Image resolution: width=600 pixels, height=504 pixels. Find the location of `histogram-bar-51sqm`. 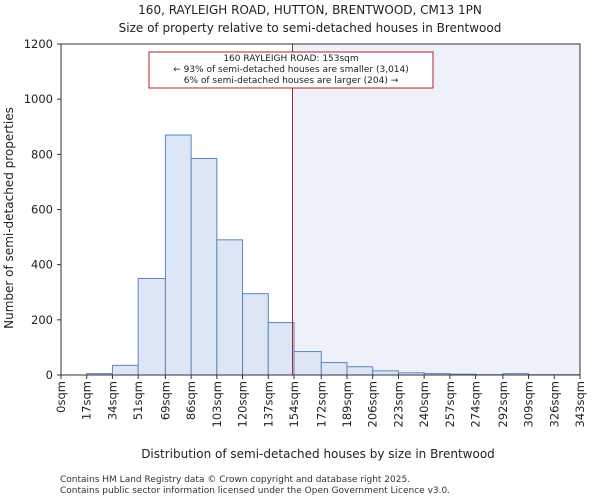

histogram-bar-51sqm is located at coordinates (151, 326).